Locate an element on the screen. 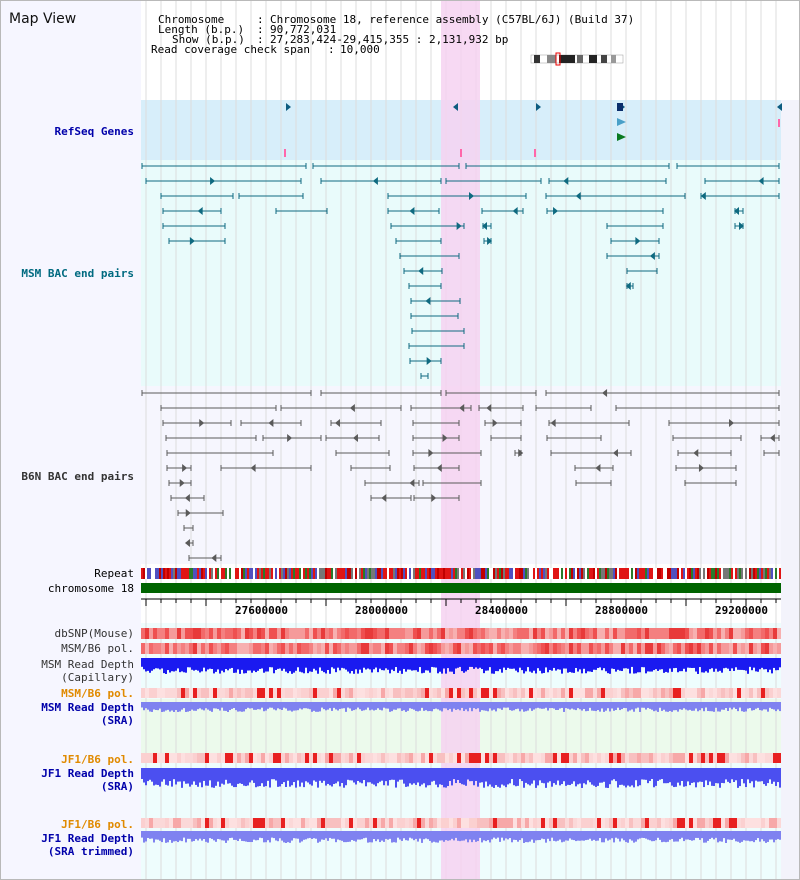 This screenshot has height=880, width=800. colon-sep-3: : is located at coordinates (260, 39).